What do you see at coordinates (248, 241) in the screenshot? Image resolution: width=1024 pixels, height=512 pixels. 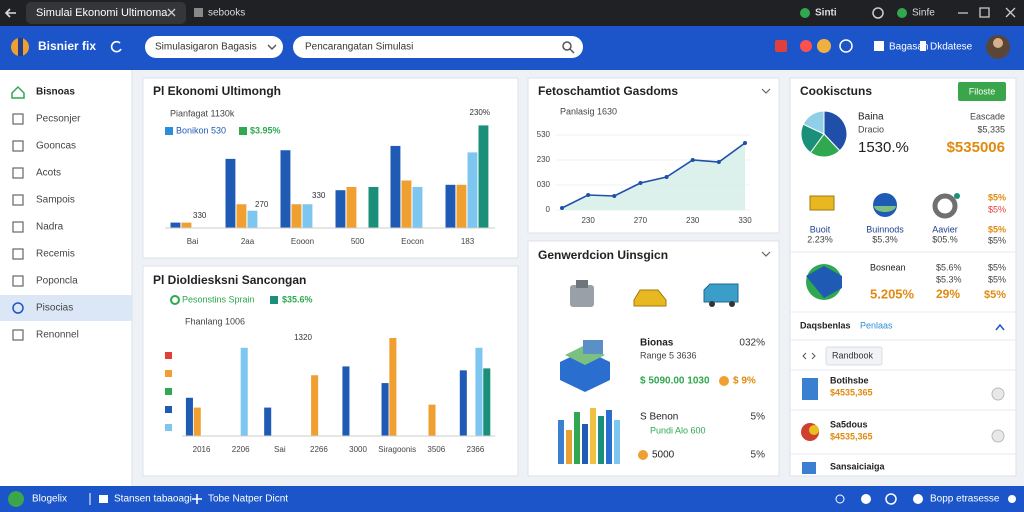 I see `x-tick-label: 2aa` at bounding box center [248, 241].